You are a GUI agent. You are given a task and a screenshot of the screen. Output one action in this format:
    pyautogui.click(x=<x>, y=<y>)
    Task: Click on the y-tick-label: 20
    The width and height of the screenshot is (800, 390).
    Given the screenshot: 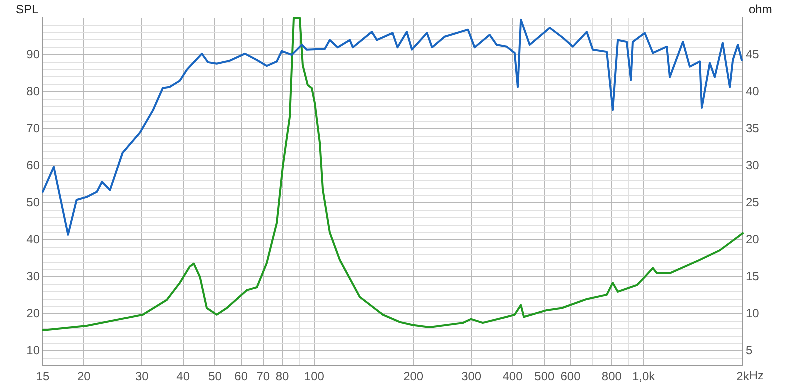 What is the action you would take?
    pyautogui.click(x=33, y=313)
    